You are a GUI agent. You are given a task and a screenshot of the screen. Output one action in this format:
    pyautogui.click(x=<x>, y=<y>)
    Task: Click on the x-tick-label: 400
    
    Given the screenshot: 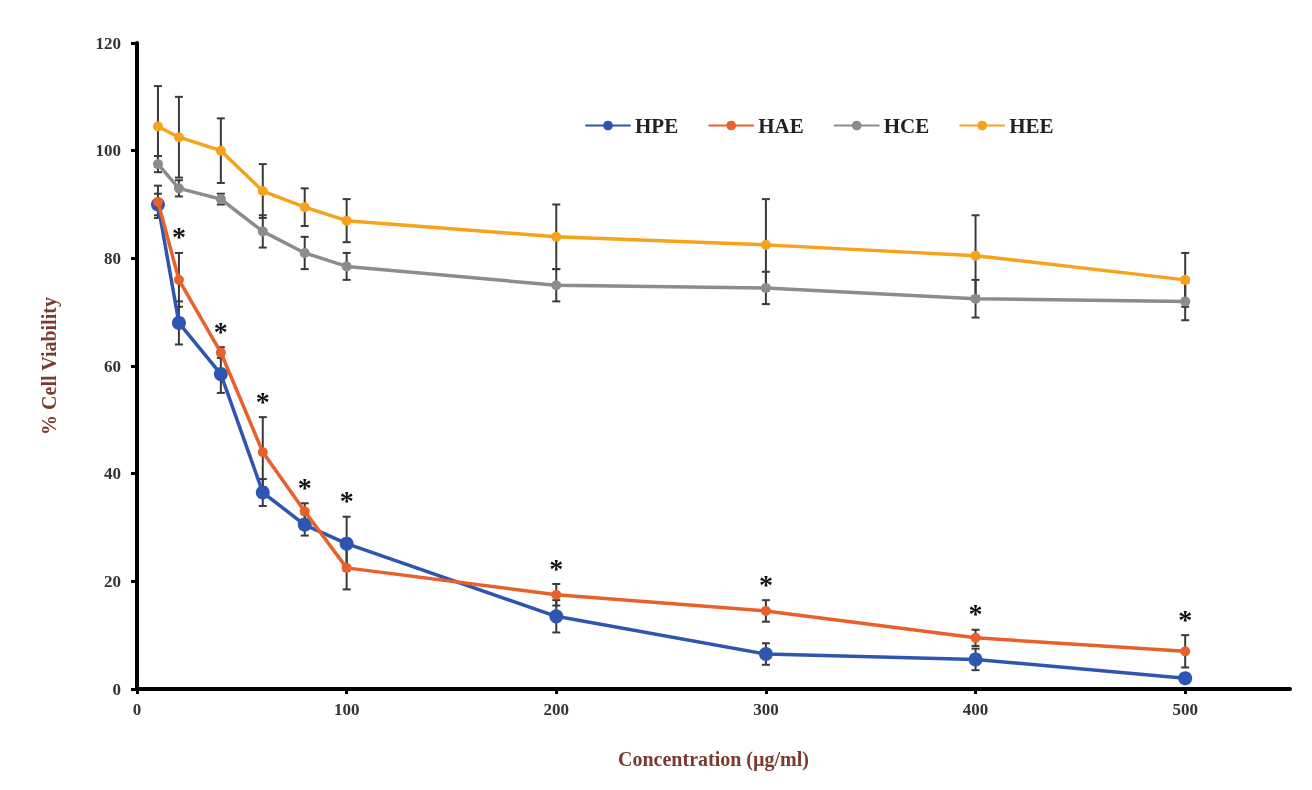 What is the action you would take?
    pyautogui.click(x=975, y=709)
    